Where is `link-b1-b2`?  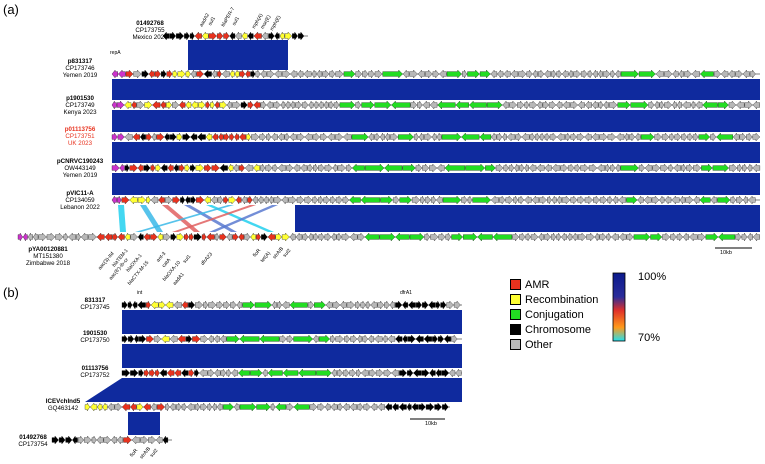
link-b1-b2 is located at coordinates (292, 356).